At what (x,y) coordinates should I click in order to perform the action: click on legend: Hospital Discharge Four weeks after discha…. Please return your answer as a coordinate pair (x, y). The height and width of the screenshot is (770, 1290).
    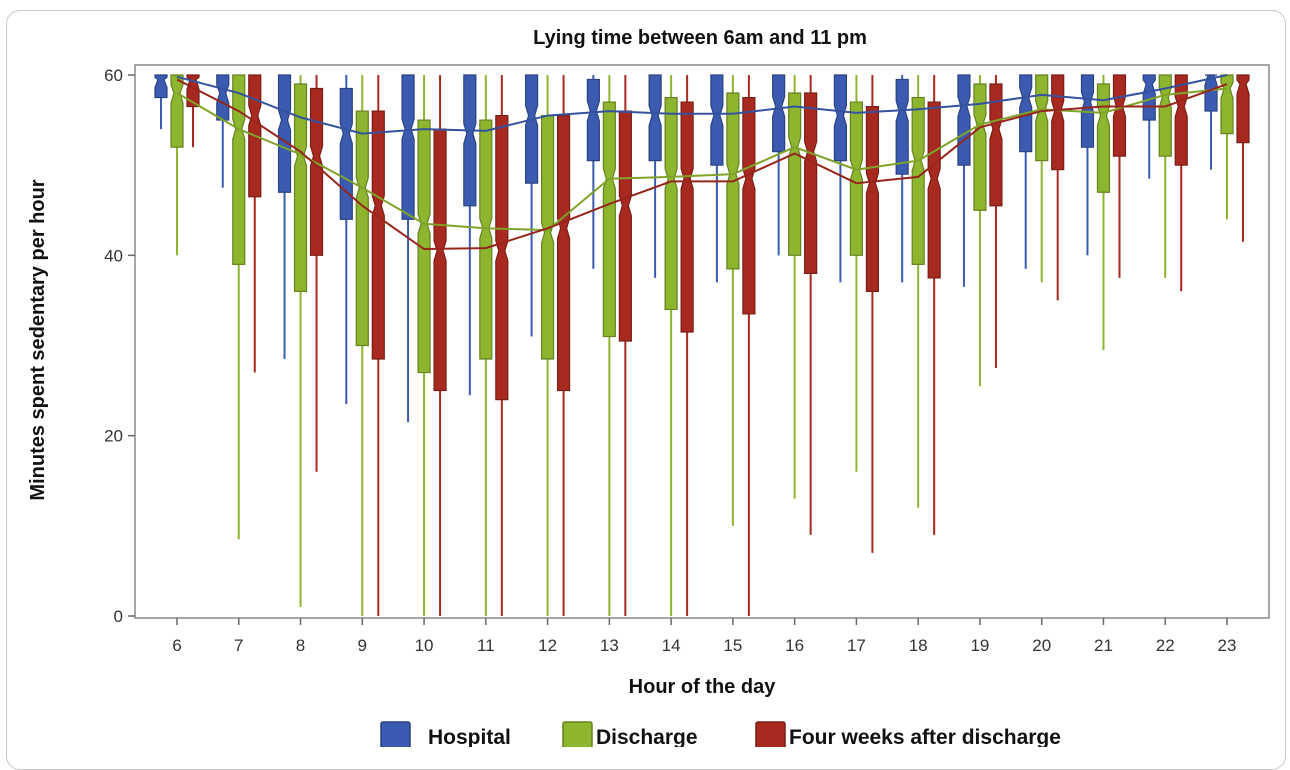
    Looking at the image, I should click on (720, 734).